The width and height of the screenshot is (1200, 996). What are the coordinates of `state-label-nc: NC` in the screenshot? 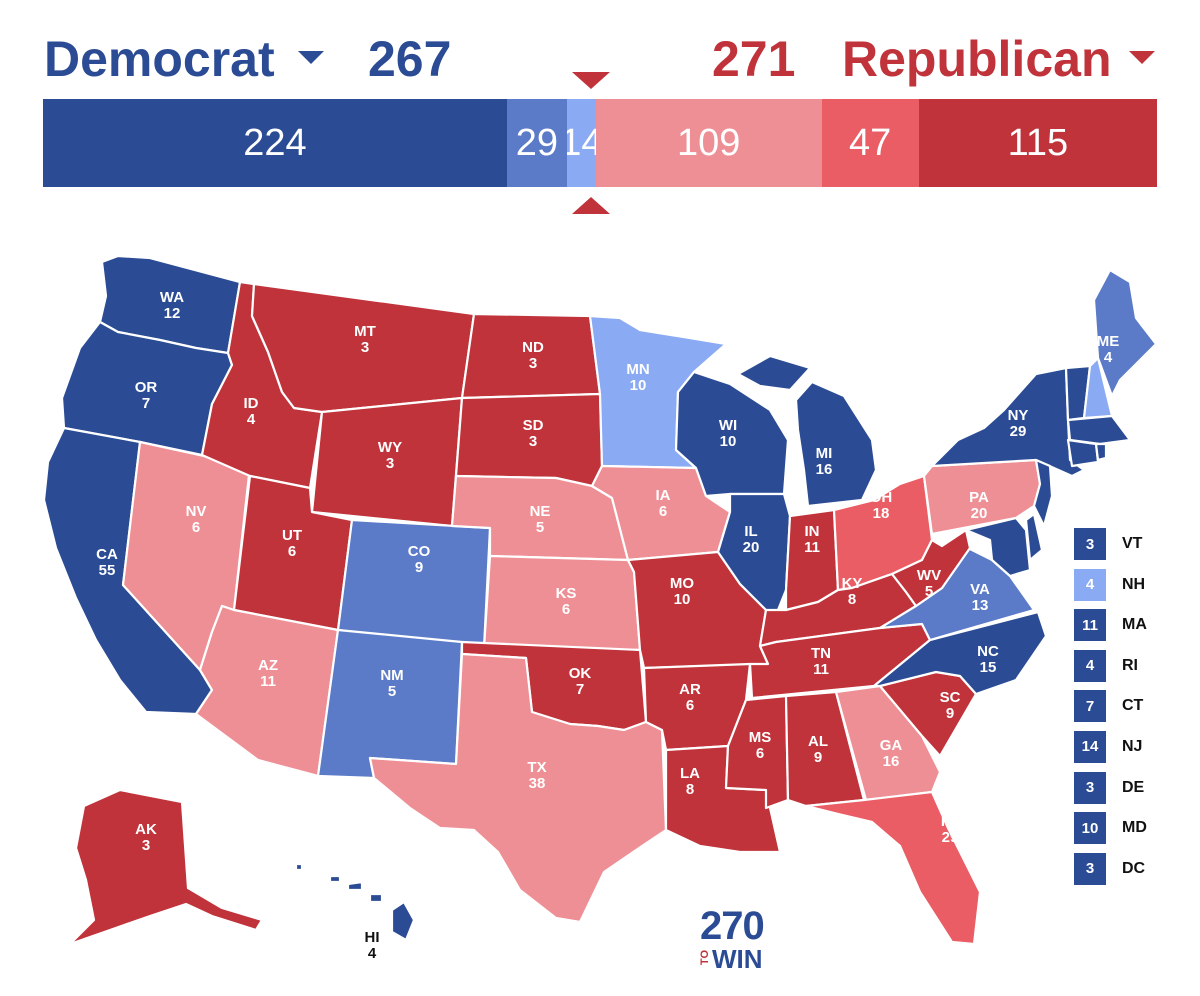 It's located at (988, 651).